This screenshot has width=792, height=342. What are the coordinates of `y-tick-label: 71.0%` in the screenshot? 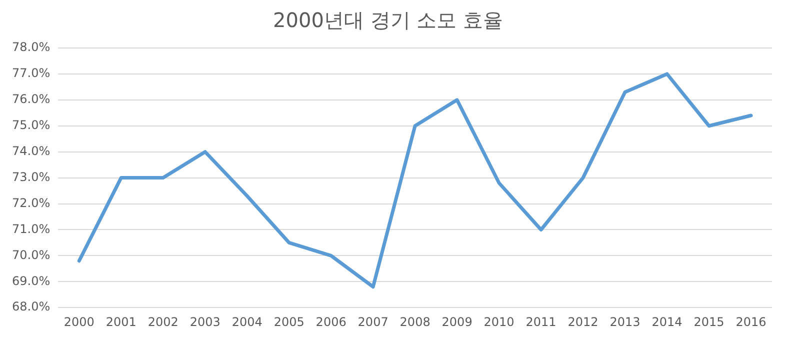 It's located at (31, 229).